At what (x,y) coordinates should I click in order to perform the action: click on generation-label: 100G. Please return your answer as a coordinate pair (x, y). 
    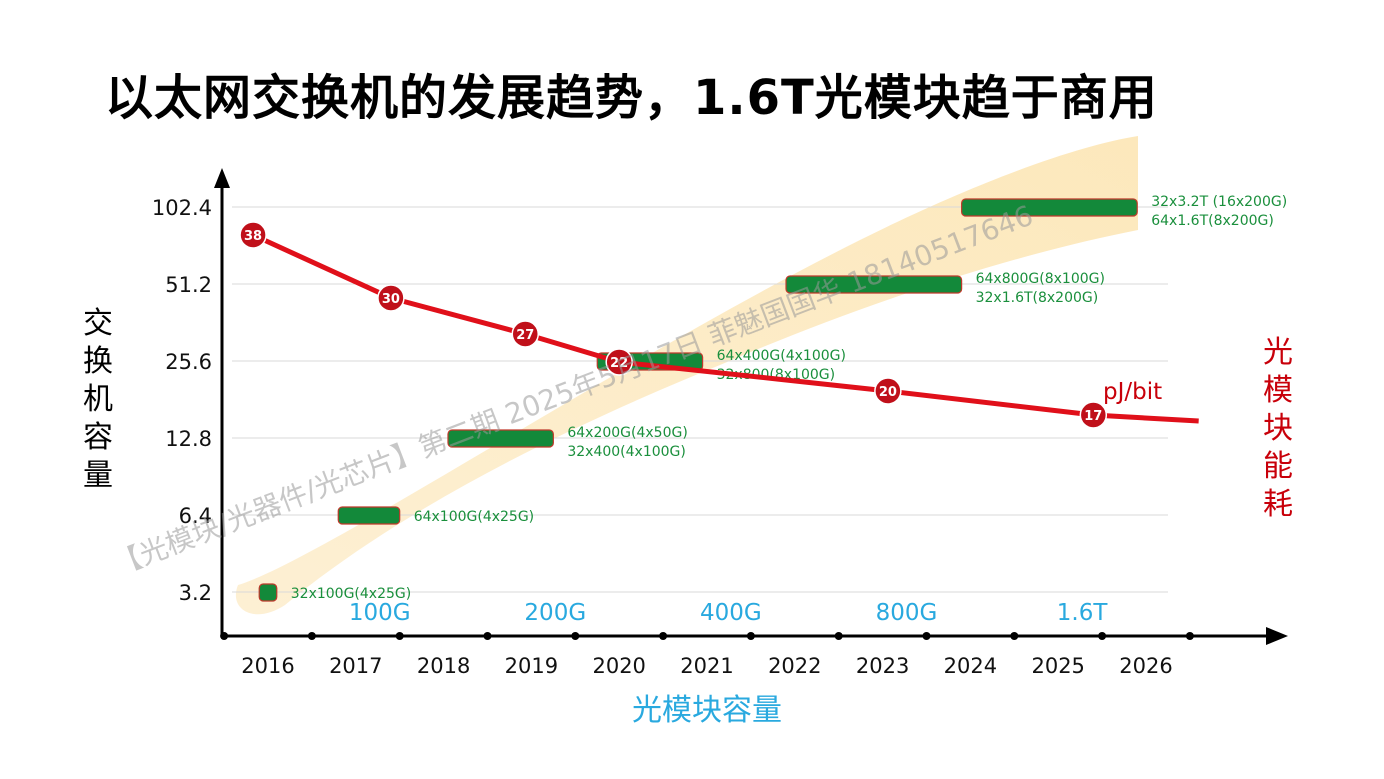
    Looking at the image, I should click on (380, 613).